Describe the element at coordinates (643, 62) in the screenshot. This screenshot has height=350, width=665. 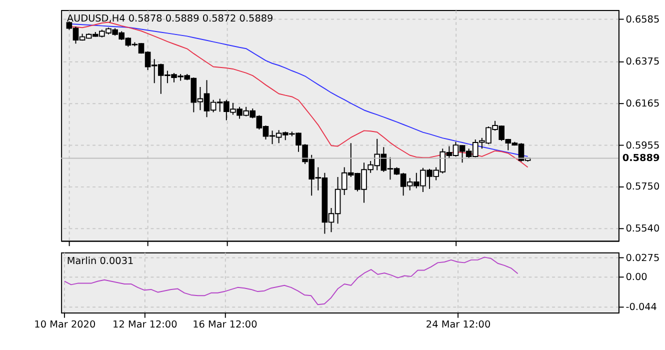
I see `y-tick-label: 0.6375` at that location.